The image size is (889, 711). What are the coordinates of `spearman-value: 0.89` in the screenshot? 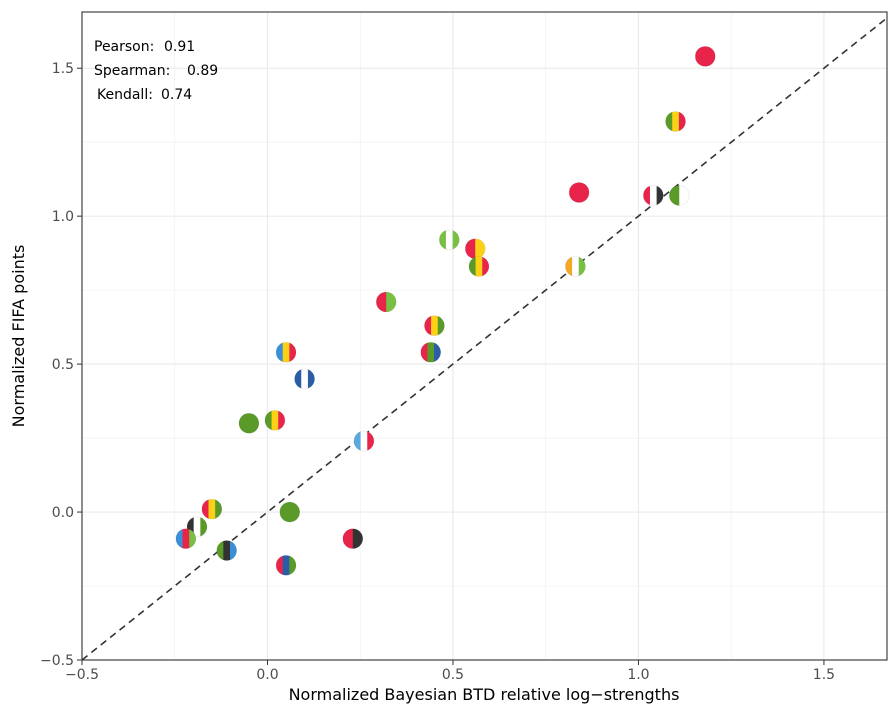 It's located at (202, 71).